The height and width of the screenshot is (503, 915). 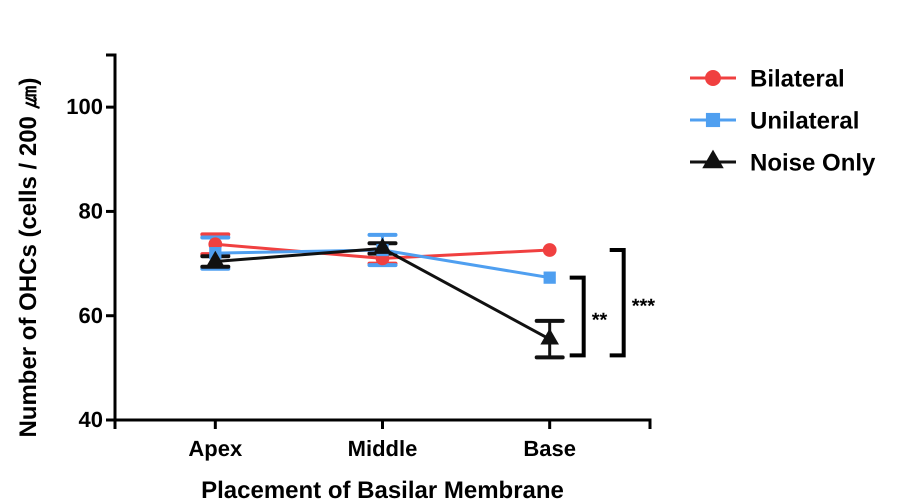 I want to click on legend-label: Bilateral, so click(x=797, y=78).